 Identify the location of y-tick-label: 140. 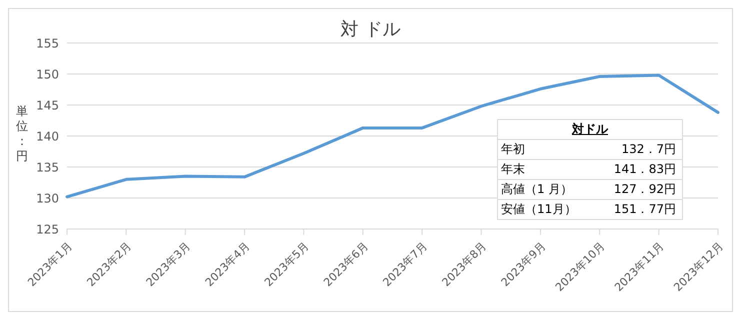
(47, 136).